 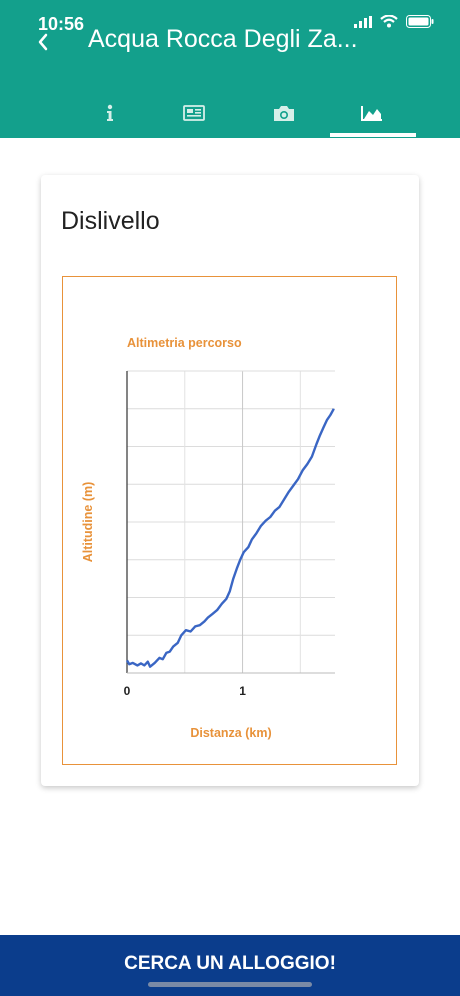 I want to click on selected-tab-indicator, so click(x=373, y=135).